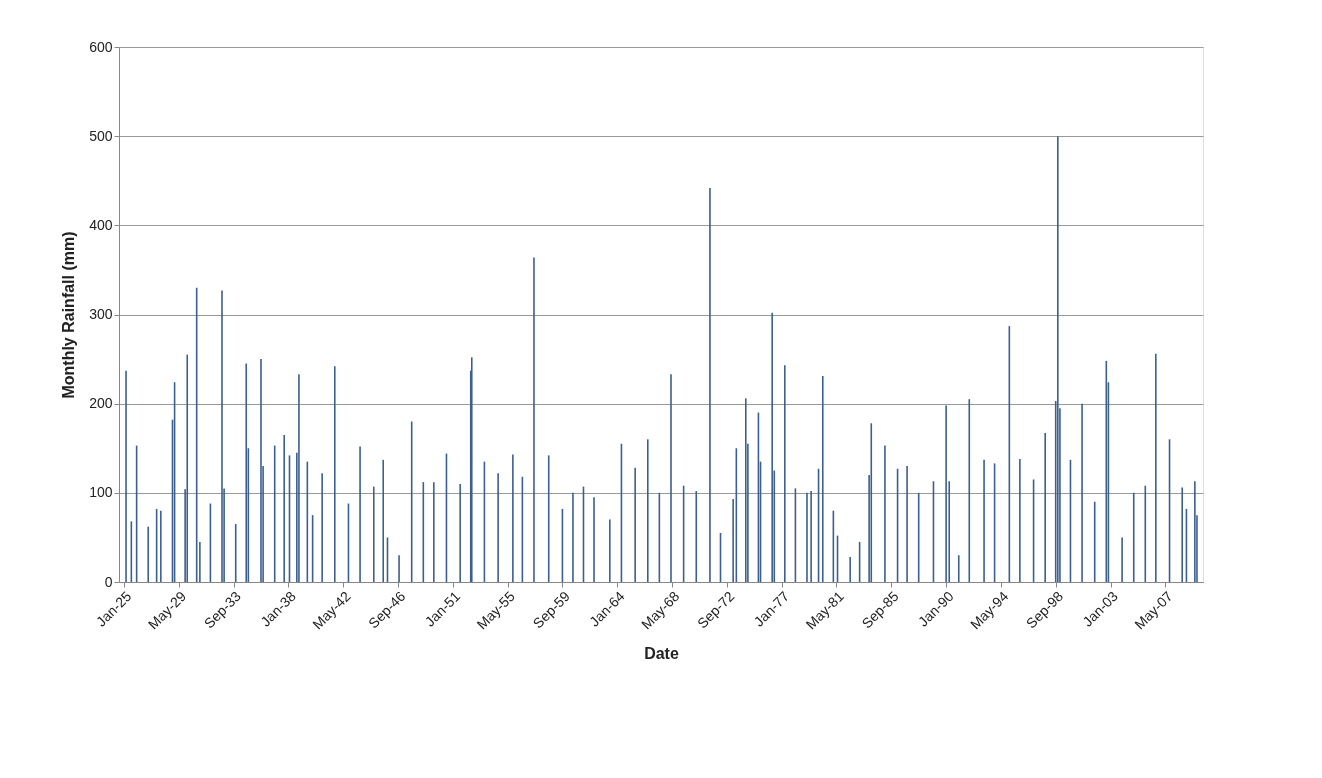 The image size is (1322, 778). I want to click on y-tick-label: 0, so click(108, 581).